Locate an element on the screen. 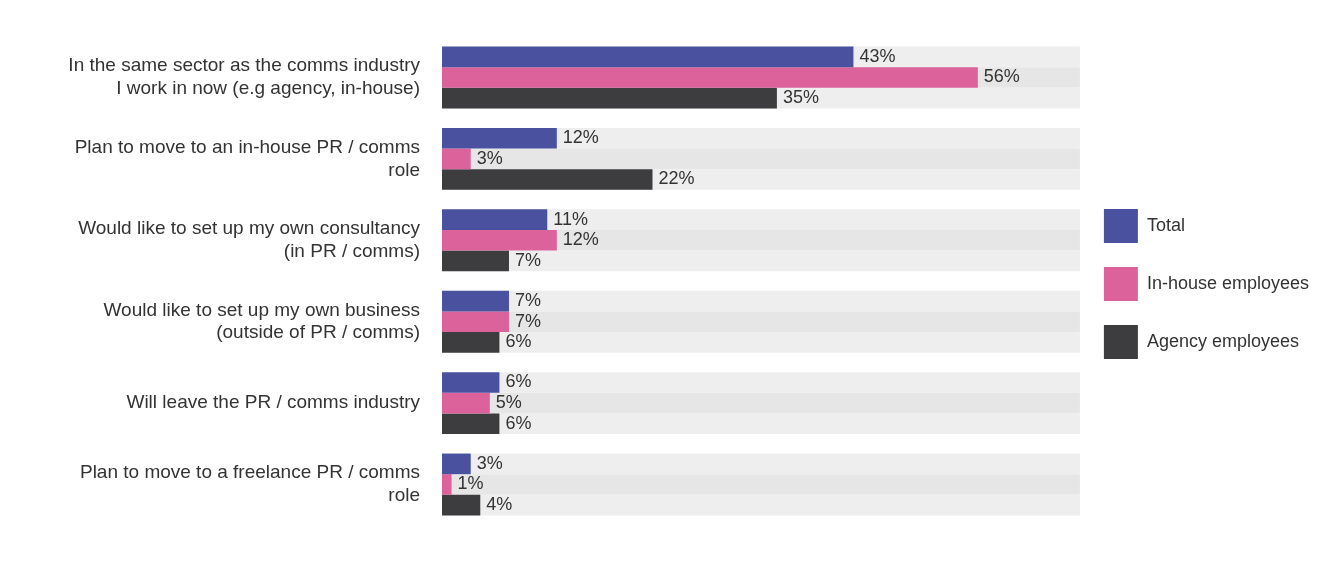 The height and width of the screenshot is (562, 1319). data-label: 43% is located at coordinates (877, 55).